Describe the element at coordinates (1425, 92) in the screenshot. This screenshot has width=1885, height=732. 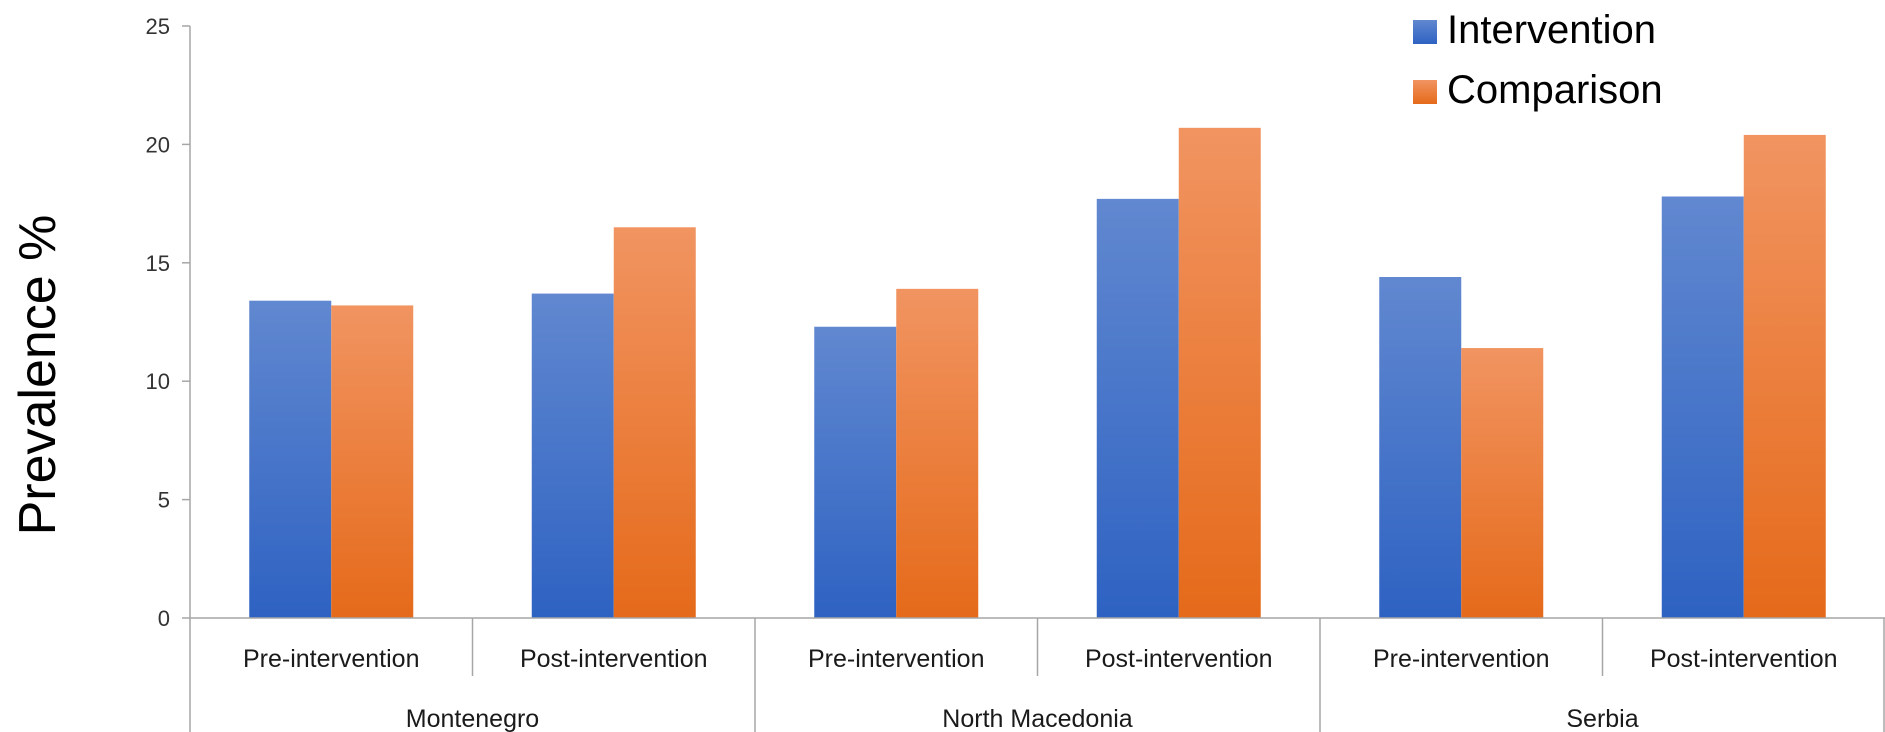
I see `legend-swatch-comparison` at that location.